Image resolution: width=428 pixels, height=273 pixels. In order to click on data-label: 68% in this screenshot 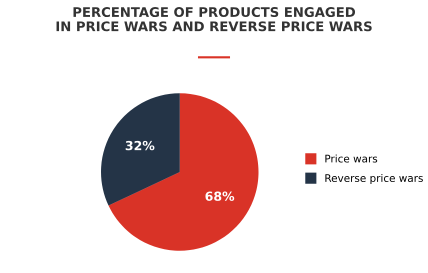, I will do `click(219, 196)`.